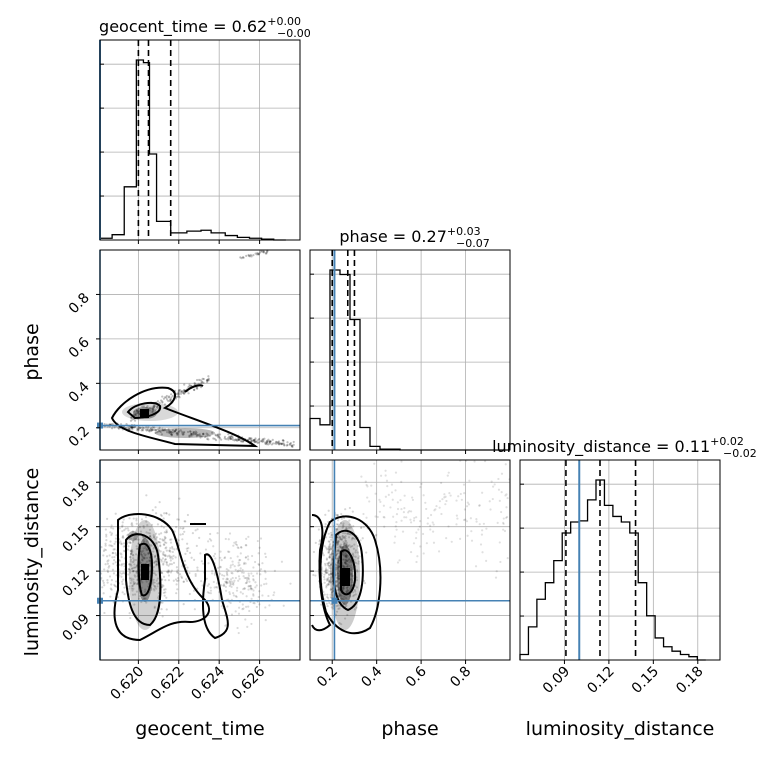  What do you see at coordinates (689, 680) in the screenshot?
I see `xtick-label-luminosity-distance: 0.18` at bounding box center [689, 680].